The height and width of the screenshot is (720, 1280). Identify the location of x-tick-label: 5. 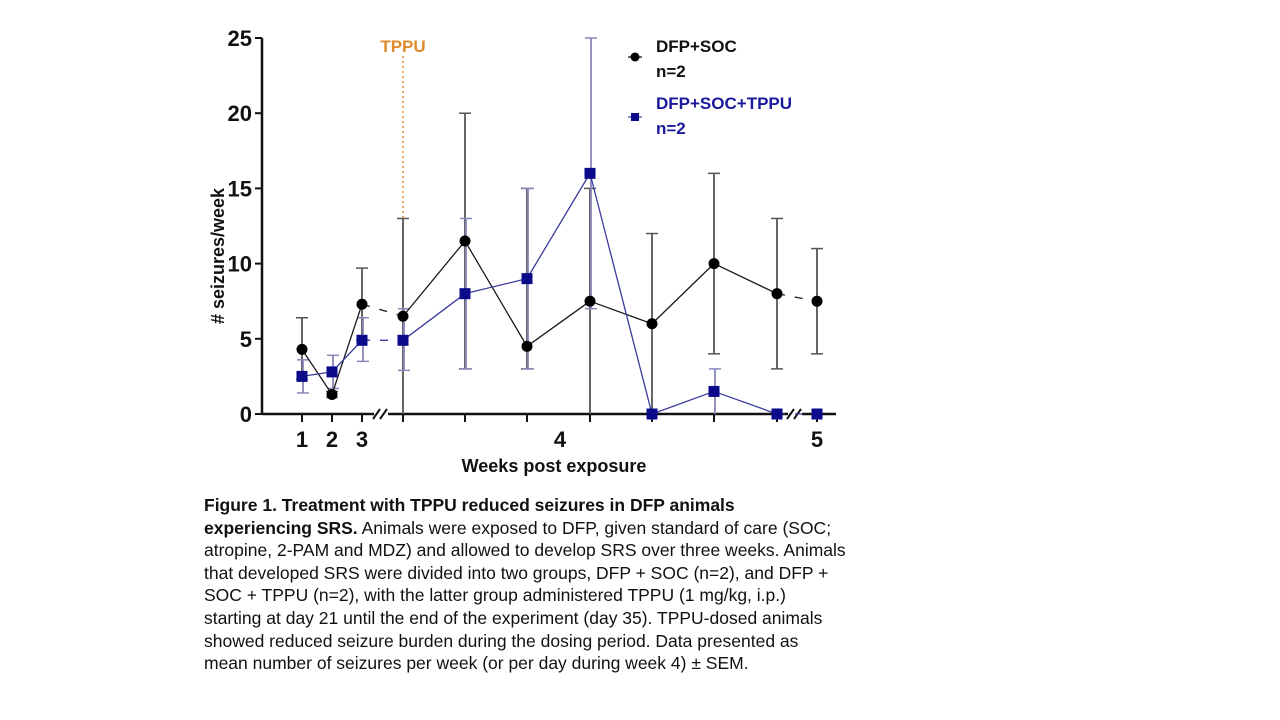
(817, 439).